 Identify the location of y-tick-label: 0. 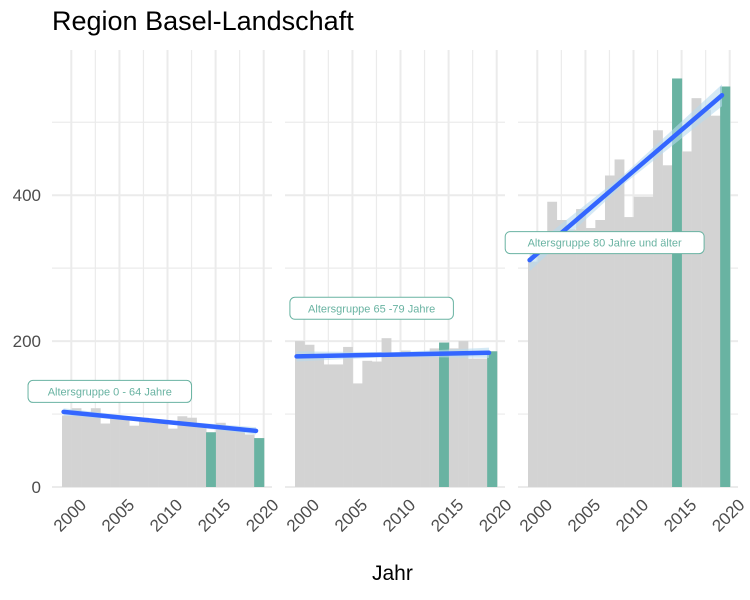
(36, 487).